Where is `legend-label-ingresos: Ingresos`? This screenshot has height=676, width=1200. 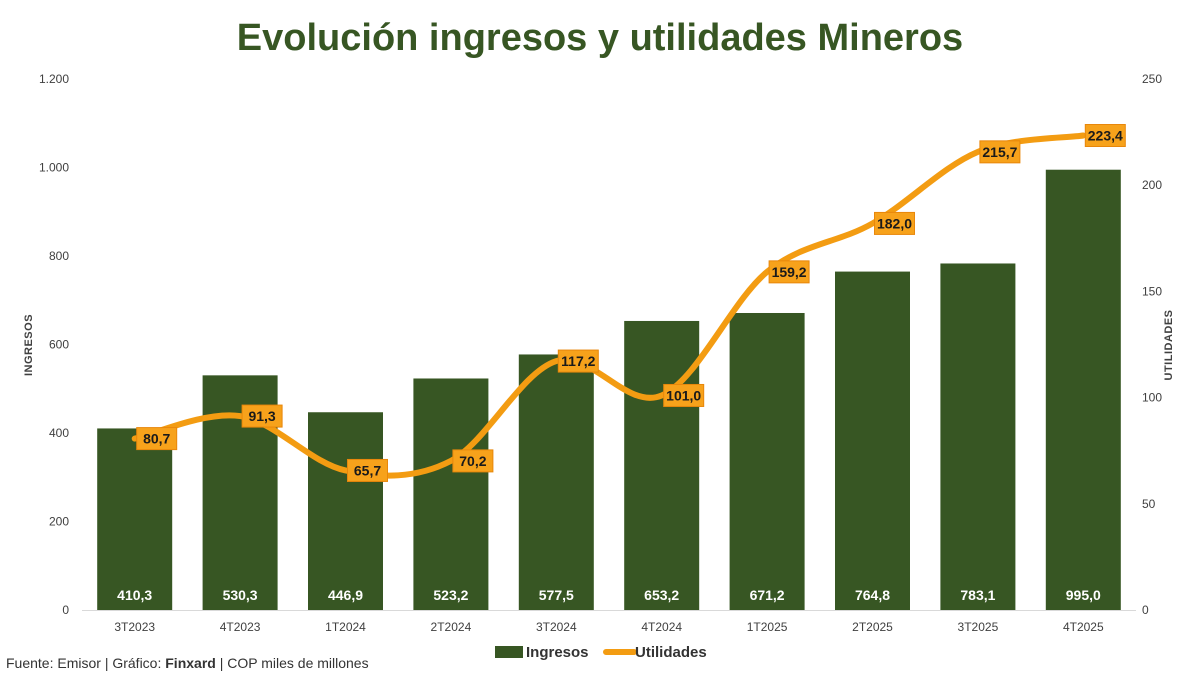
legend-label-ingresos: Ingresos is located at coordinates (557, 652).